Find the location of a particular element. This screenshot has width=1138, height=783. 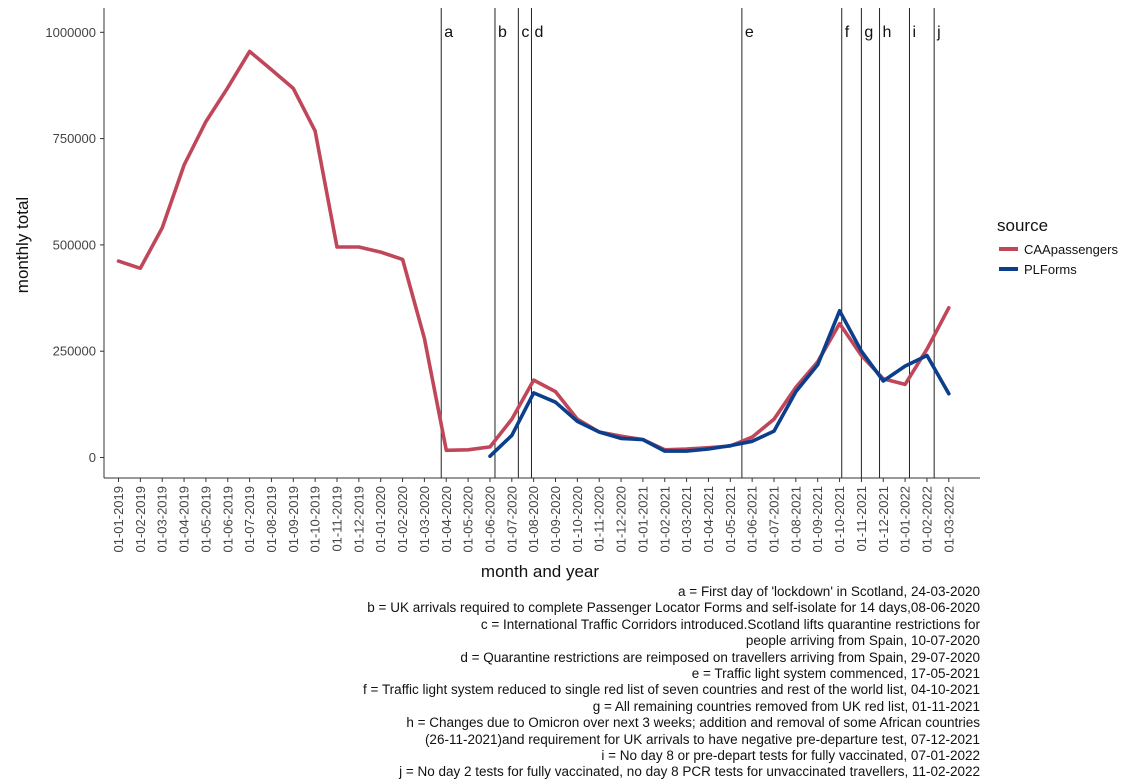

legend: source CAApassengers PLForms is located at coordinates (1057, 246).